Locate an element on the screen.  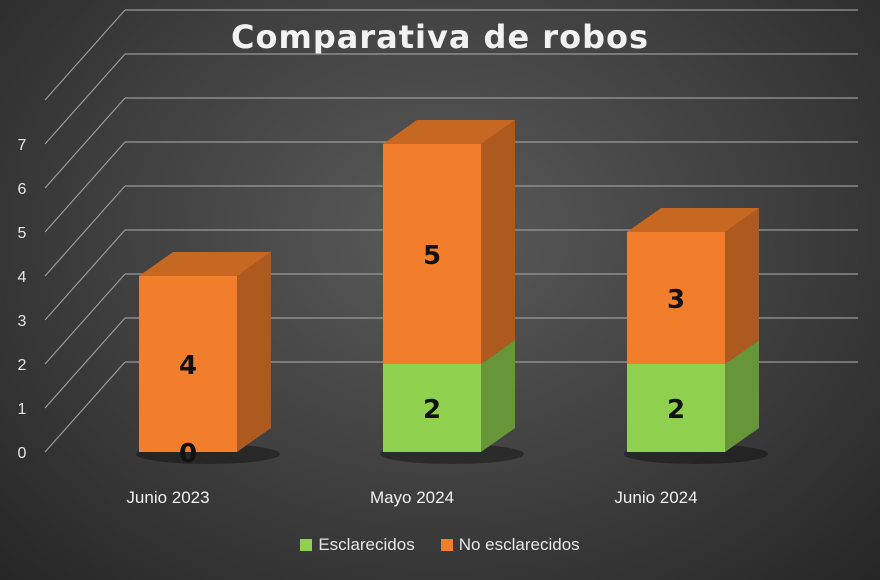
y-tick-label: 7 is located at coordinates (22, 145).